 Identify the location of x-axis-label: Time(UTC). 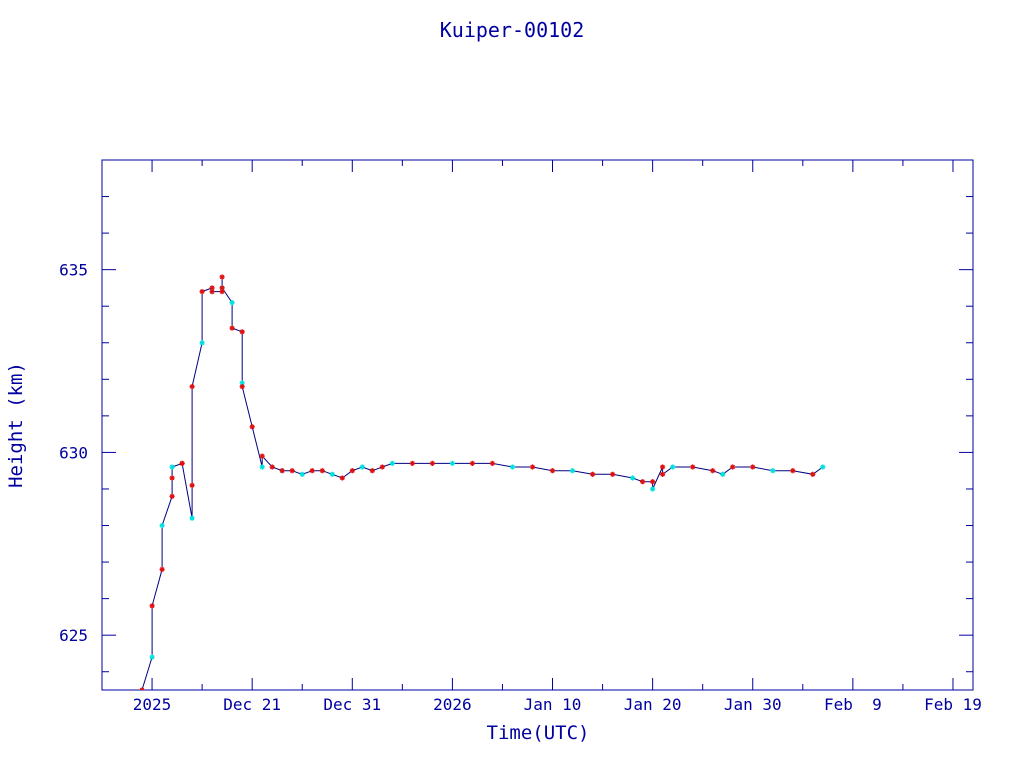
(538, 733).